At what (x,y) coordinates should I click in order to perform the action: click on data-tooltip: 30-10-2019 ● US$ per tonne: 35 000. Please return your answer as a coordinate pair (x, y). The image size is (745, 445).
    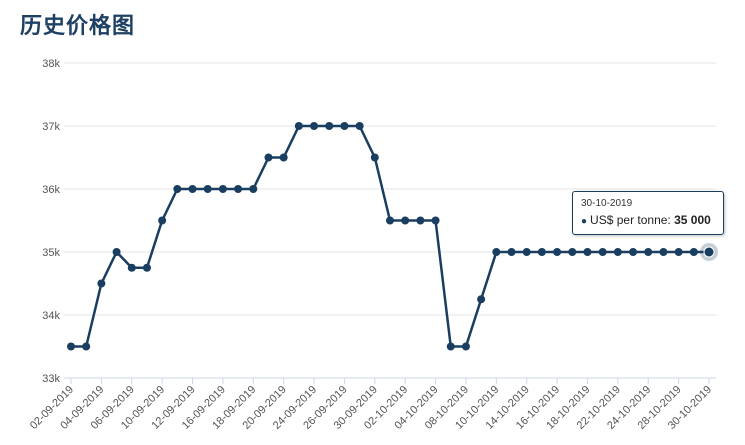
    Looking at the image, I should click on (648, 213).